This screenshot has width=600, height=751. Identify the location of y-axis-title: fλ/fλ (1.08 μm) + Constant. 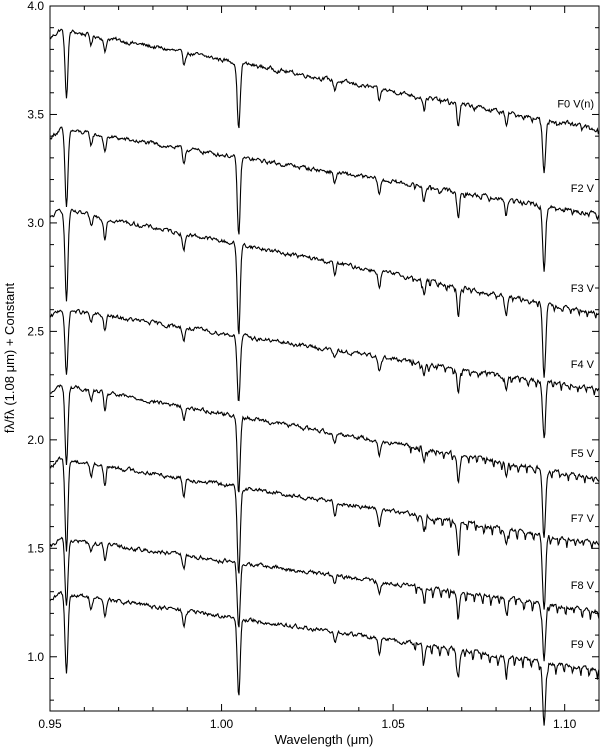
(9, 358).